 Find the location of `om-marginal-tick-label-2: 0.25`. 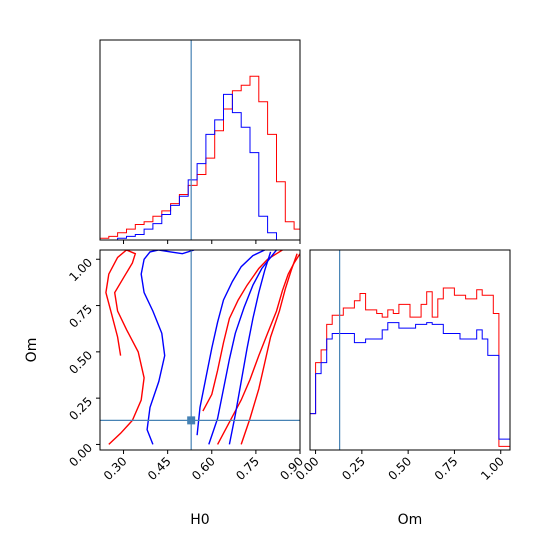

om-marginal-tick-label-2: 0.25 is located at coordinates (353, 468).